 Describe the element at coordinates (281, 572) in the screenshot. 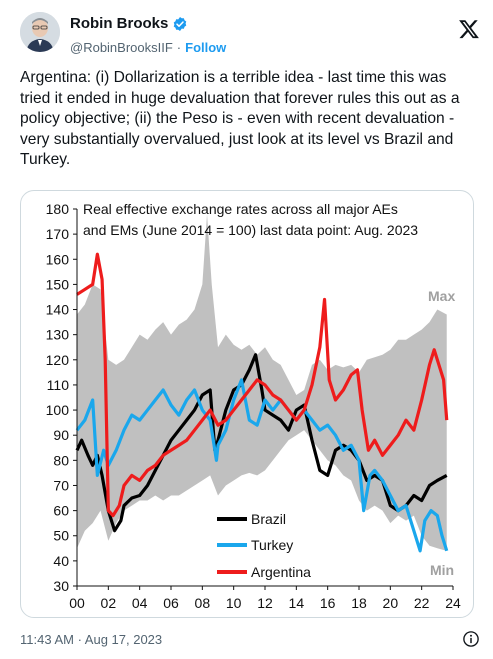

I see `legend-label-argentina: Argentina` at that location.